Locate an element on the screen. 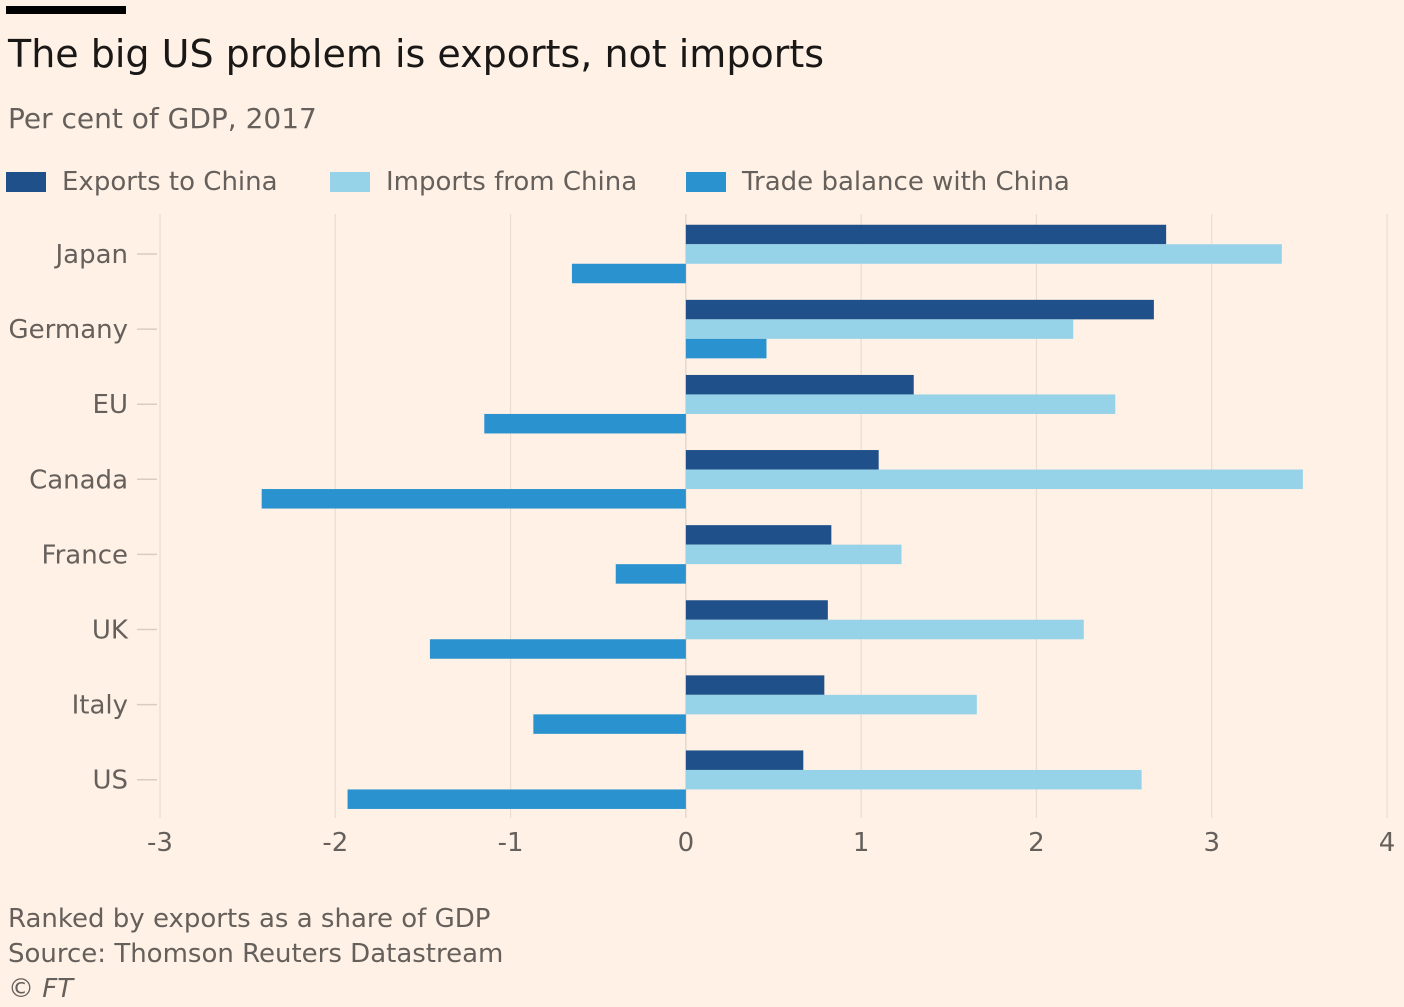 The width and height of the screenshot is (1404, 1007). x-tick-label: -3 is located at coordinates (160, 843).